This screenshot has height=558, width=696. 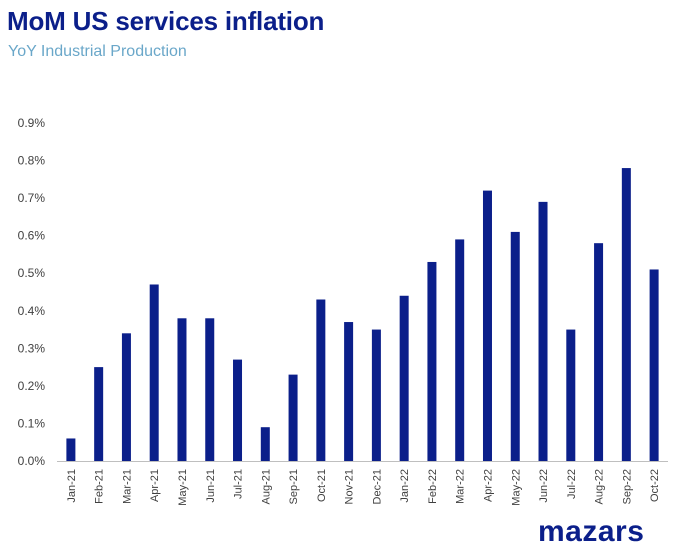 I want to click on x-tick-label: Jan-21, so click(x=72, y=486).